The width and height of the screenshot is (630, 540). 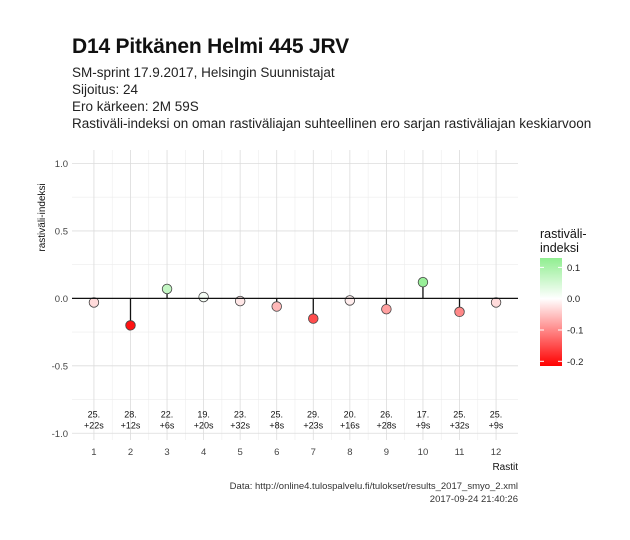 I want to click on y-tick-label: 1.0, so click(x=61, y=164).